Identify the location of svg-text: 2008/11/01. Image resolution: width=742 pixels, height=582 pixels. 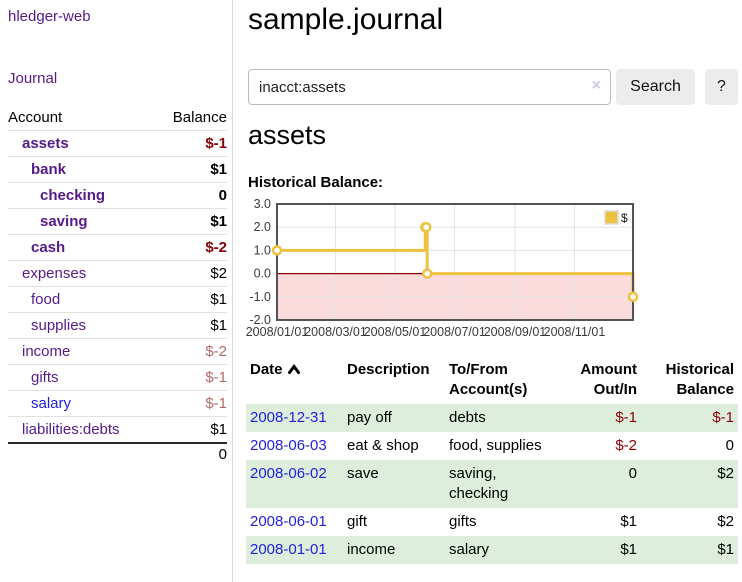
(575, 332).